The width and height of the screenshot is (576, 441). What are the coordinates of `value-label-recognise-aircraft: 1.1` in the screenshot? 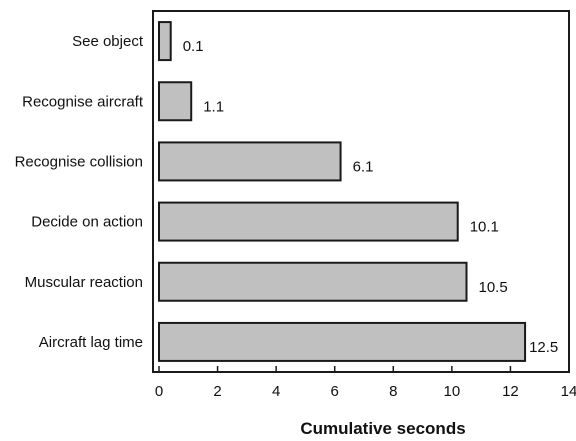 It's located at (213, 106).